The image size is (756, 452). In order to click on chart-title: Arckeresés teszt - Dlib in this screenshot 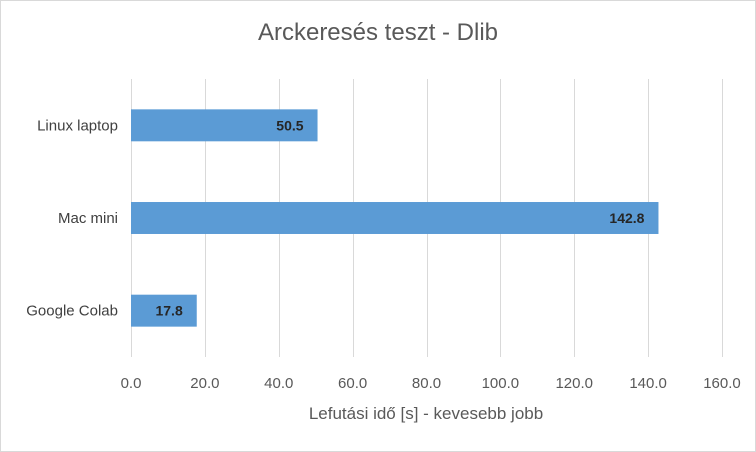, I will do `click(378, 32)`.